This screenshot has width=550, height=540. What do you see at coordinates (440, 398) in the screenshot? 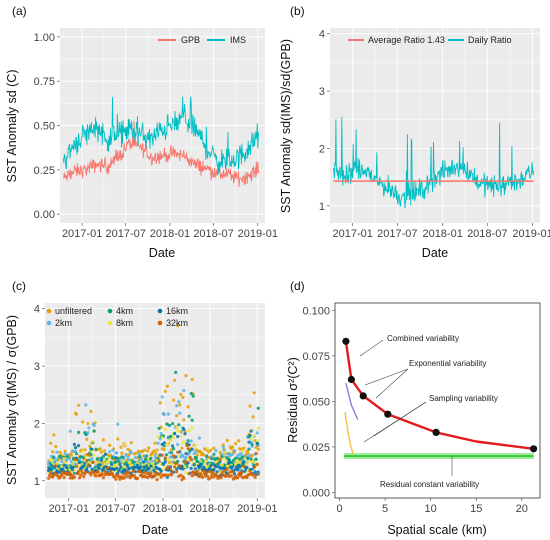
I see `panel-d-series` at bounding box center [440, 398].